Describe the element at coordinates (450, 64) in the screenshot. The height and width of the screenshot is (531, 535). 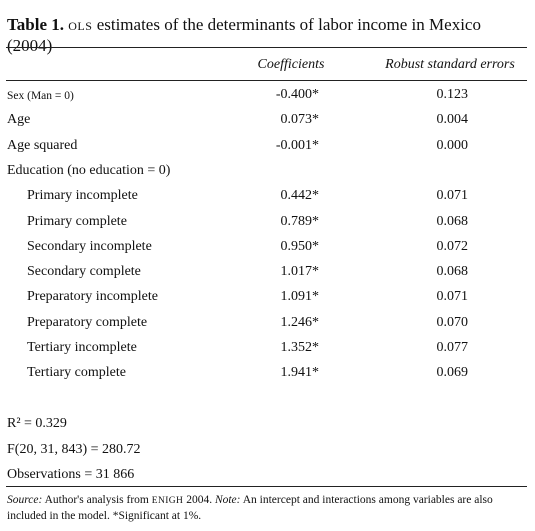
I see `column-header: Robust standard errors` at that location.